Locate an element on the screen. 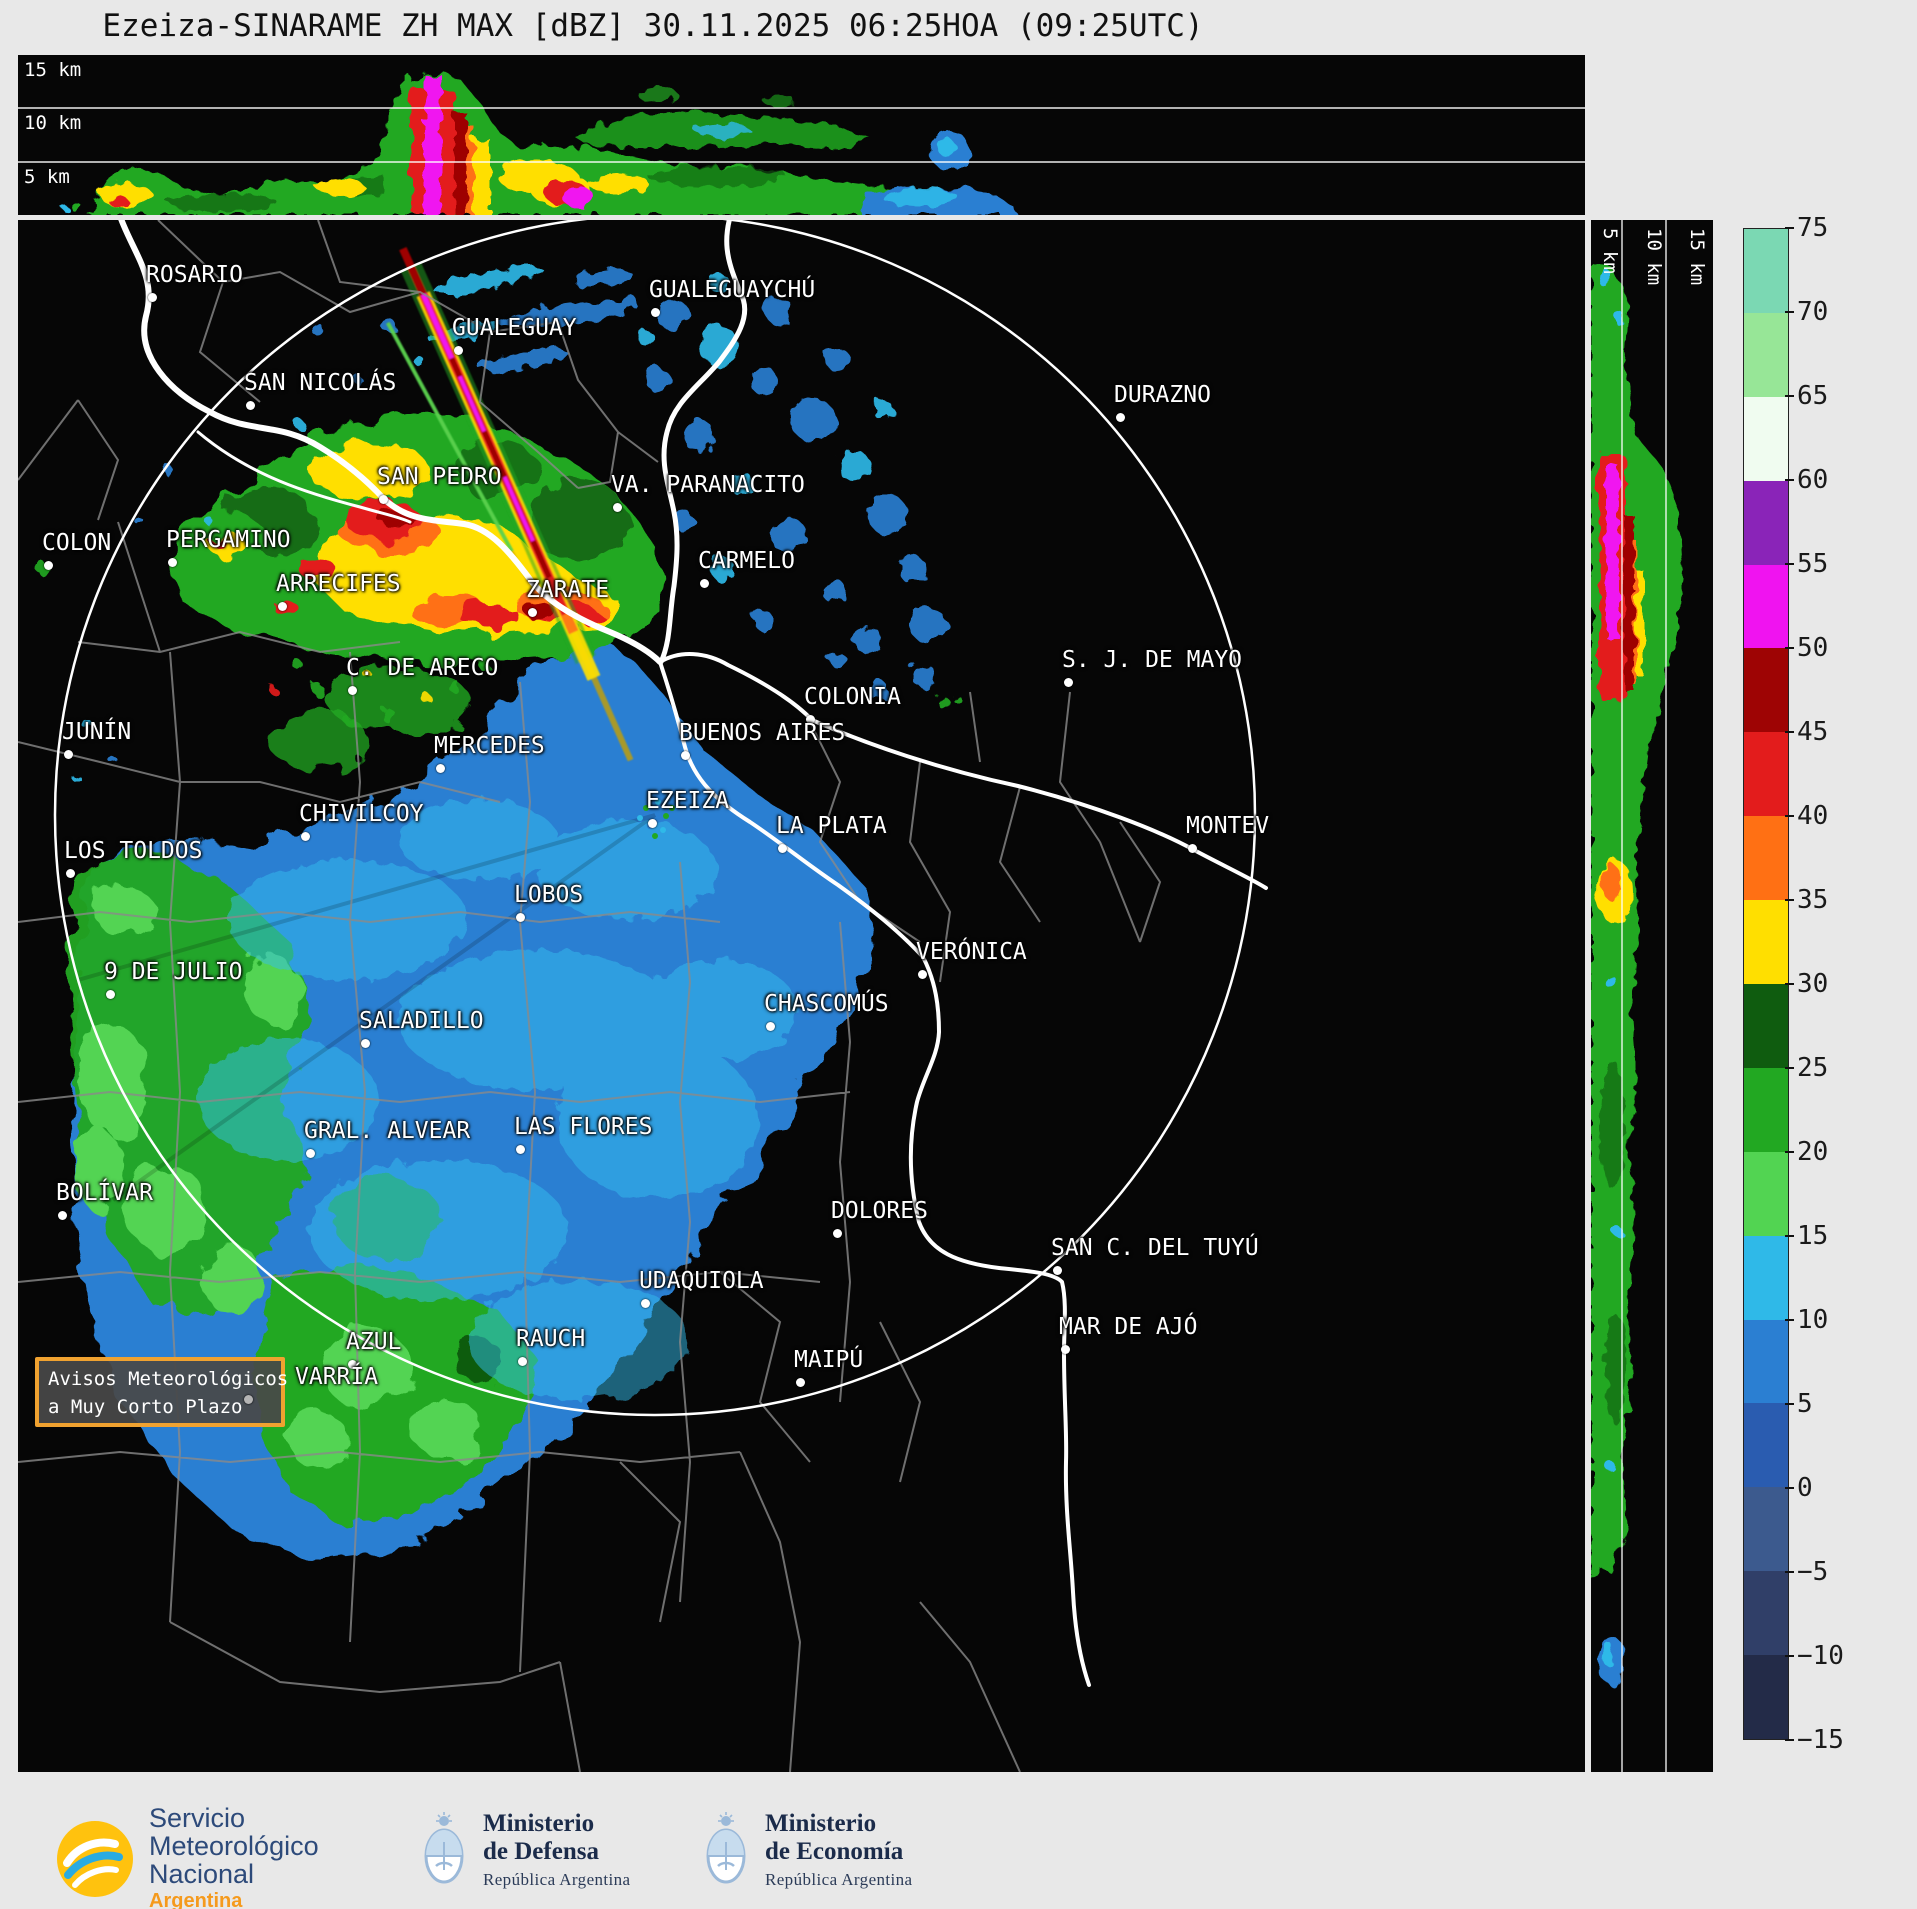 The image size is (1917, 1909). city-label: DURAZNO is located at coordinates (1162, 395).